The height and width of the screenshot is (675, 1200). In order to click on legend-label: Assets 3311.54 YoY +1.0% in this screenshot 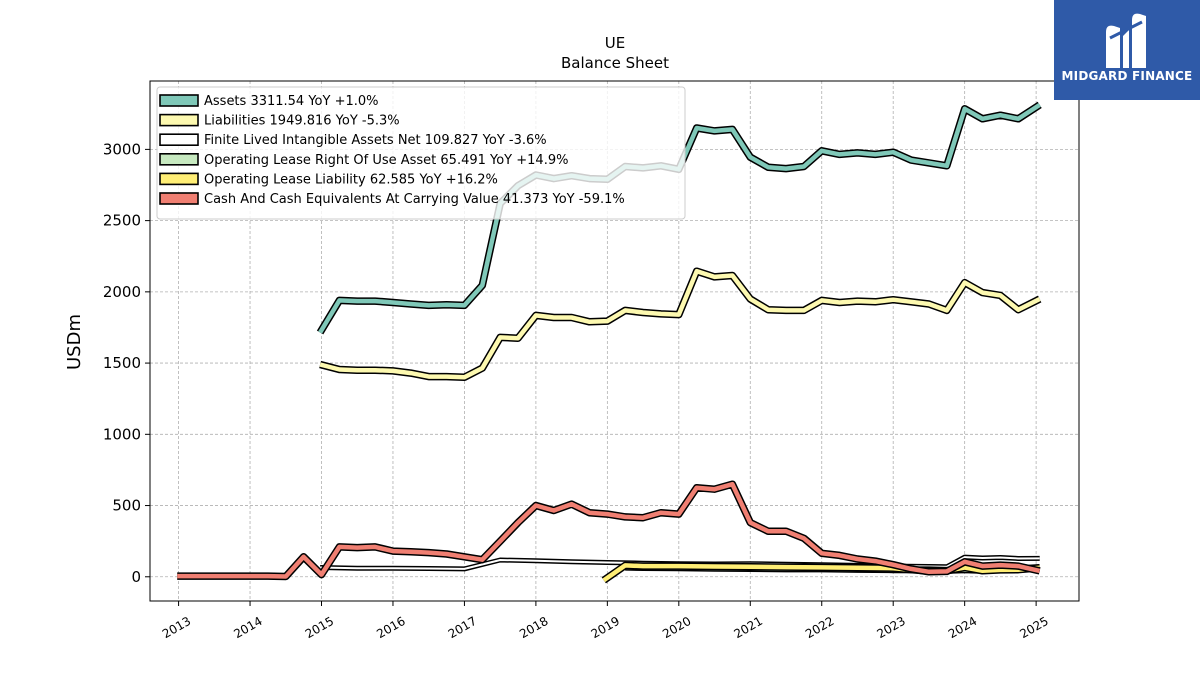, I will do `click(291, 101)`.